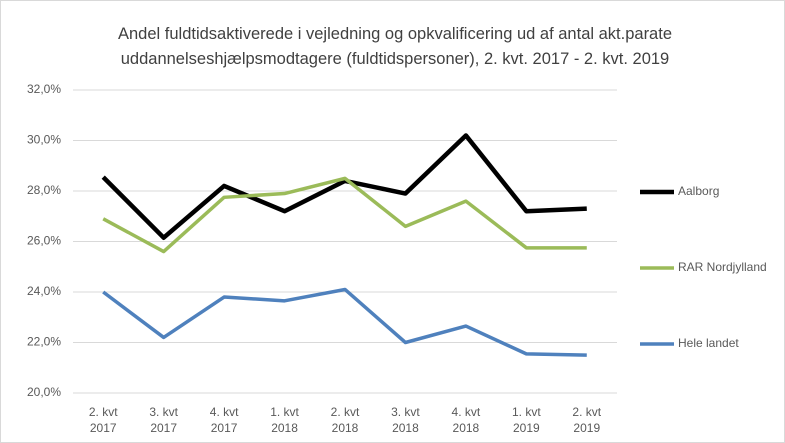  Describe the element at coordinates (526, 420) in the screenshot. I see `x-tick-label: 1. kvt 2019` at that location.